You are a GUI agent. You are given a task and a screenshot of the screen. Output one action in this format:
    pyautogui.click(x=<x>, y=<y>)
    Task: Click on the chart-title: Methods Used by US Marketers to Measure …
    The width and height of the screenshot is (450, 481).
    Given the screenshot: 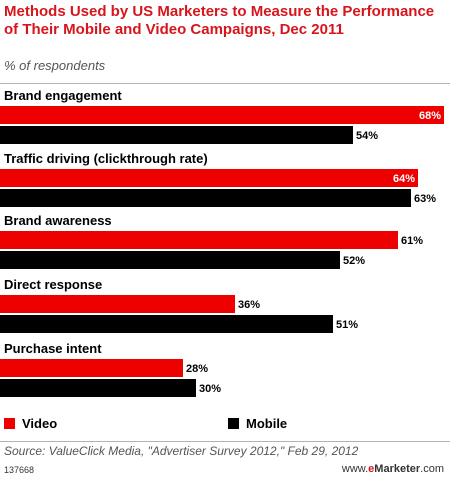 What is the action you would take?
    pyautogui.click(x=219, y=20)
    